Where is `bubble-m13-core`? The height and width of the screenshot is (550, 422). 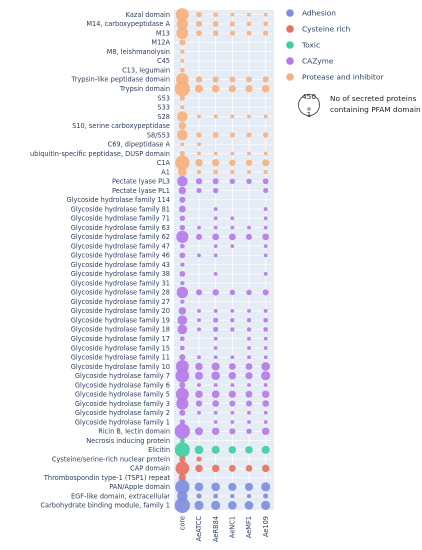 bubble-m13-core is located at coordinates (182, 33).